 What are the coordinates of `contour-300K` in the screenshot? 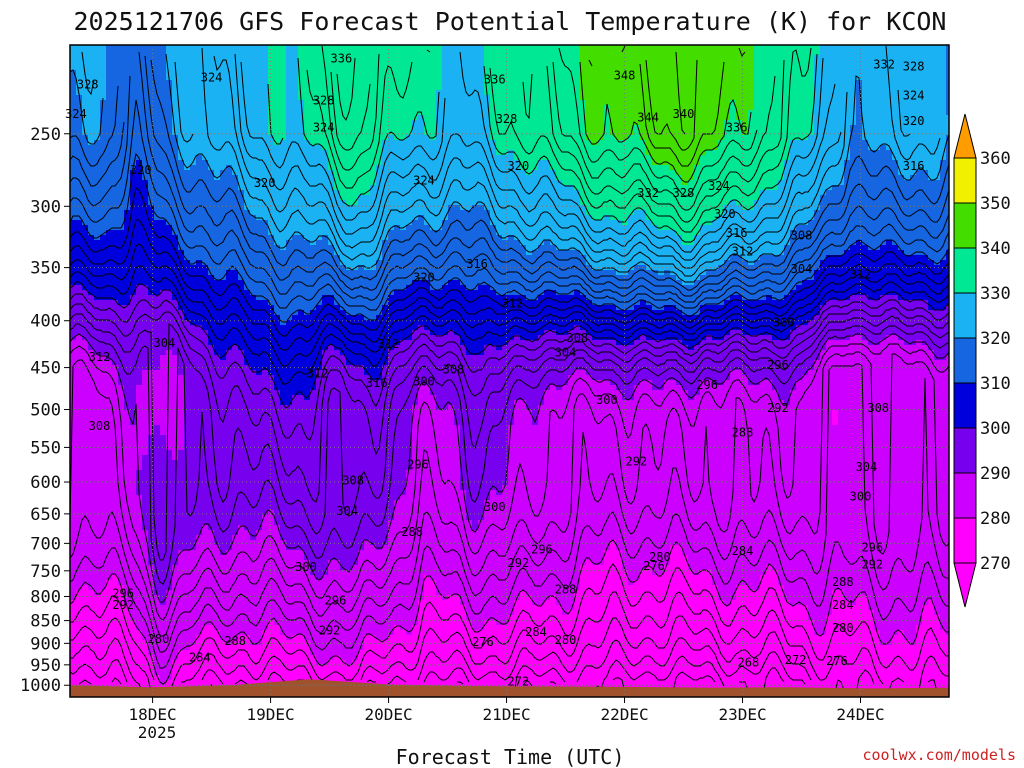 It's located at (509, 345).